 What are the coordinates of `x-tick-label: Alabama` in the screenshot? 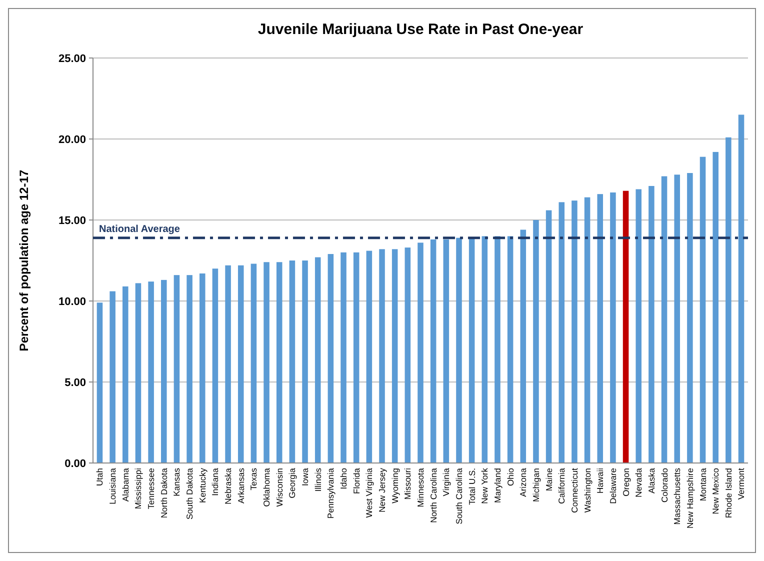 It's located at (125, 485).